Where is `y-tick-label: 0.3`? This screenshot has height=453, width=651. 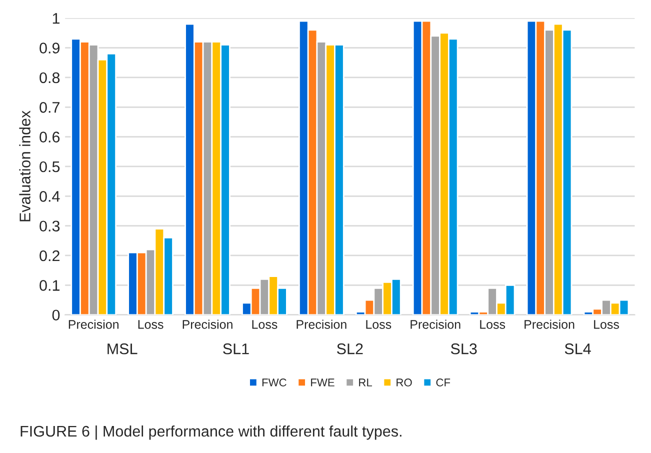 y-tick-label: 0.3 is located at coordinates (50, 226).